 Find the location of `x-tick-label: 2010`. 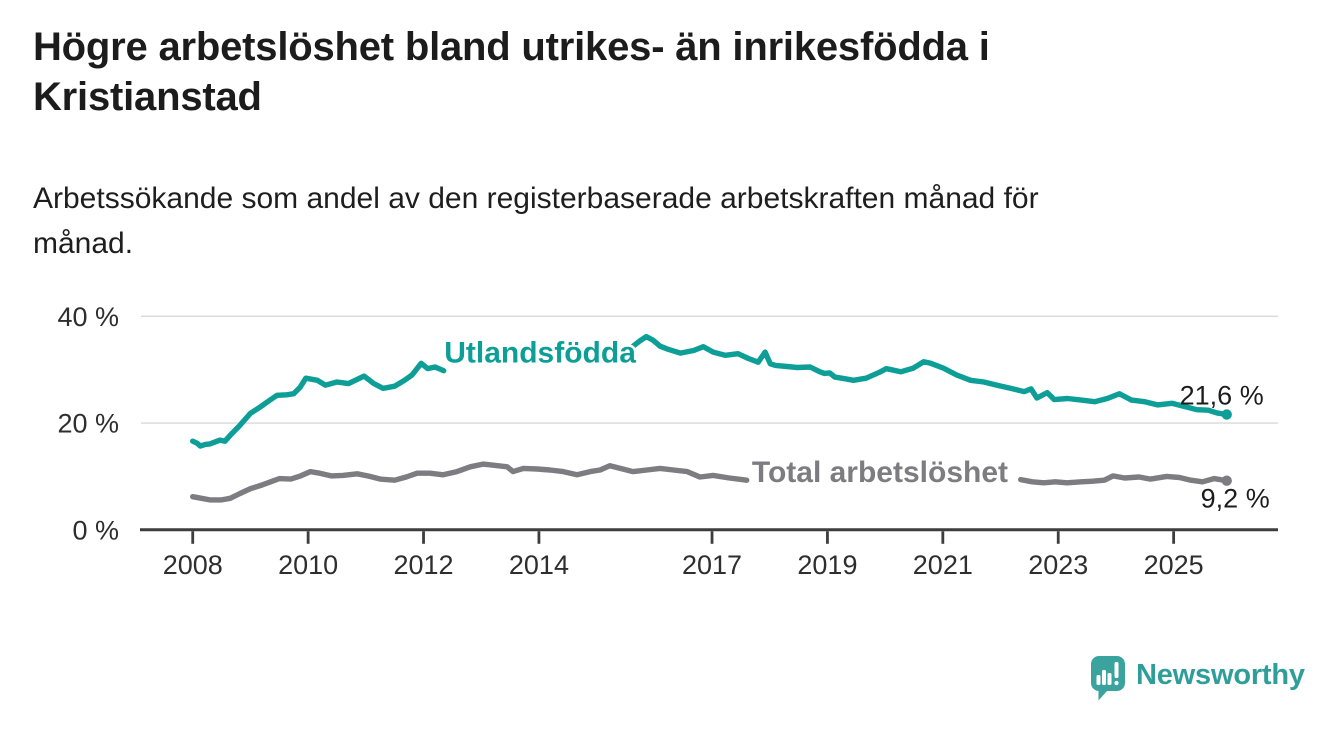

x-tick-label: 2010 is located at coordinates (308, 565).